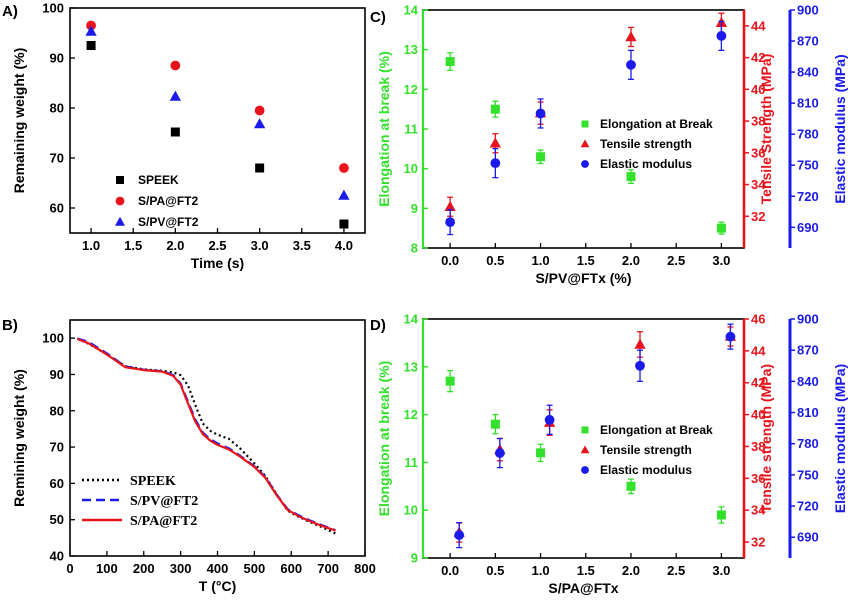 This screenshot has width=850, height=601. What do you see at coordinates (758, 319) in the screenshot?
I see `y-tick-label: 46` at bounding box center [758, 319].